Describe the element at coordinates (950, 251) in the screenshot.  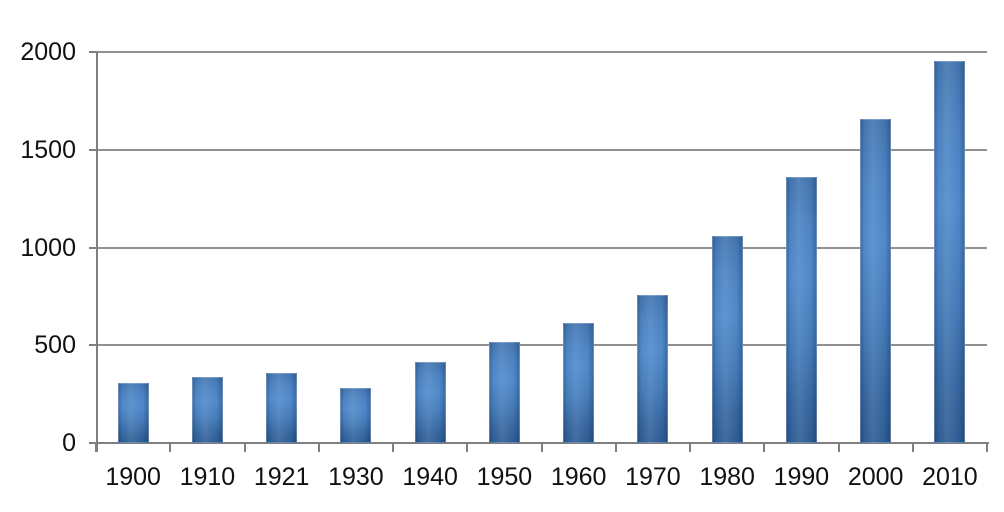
I see `bar-2010` at that location.